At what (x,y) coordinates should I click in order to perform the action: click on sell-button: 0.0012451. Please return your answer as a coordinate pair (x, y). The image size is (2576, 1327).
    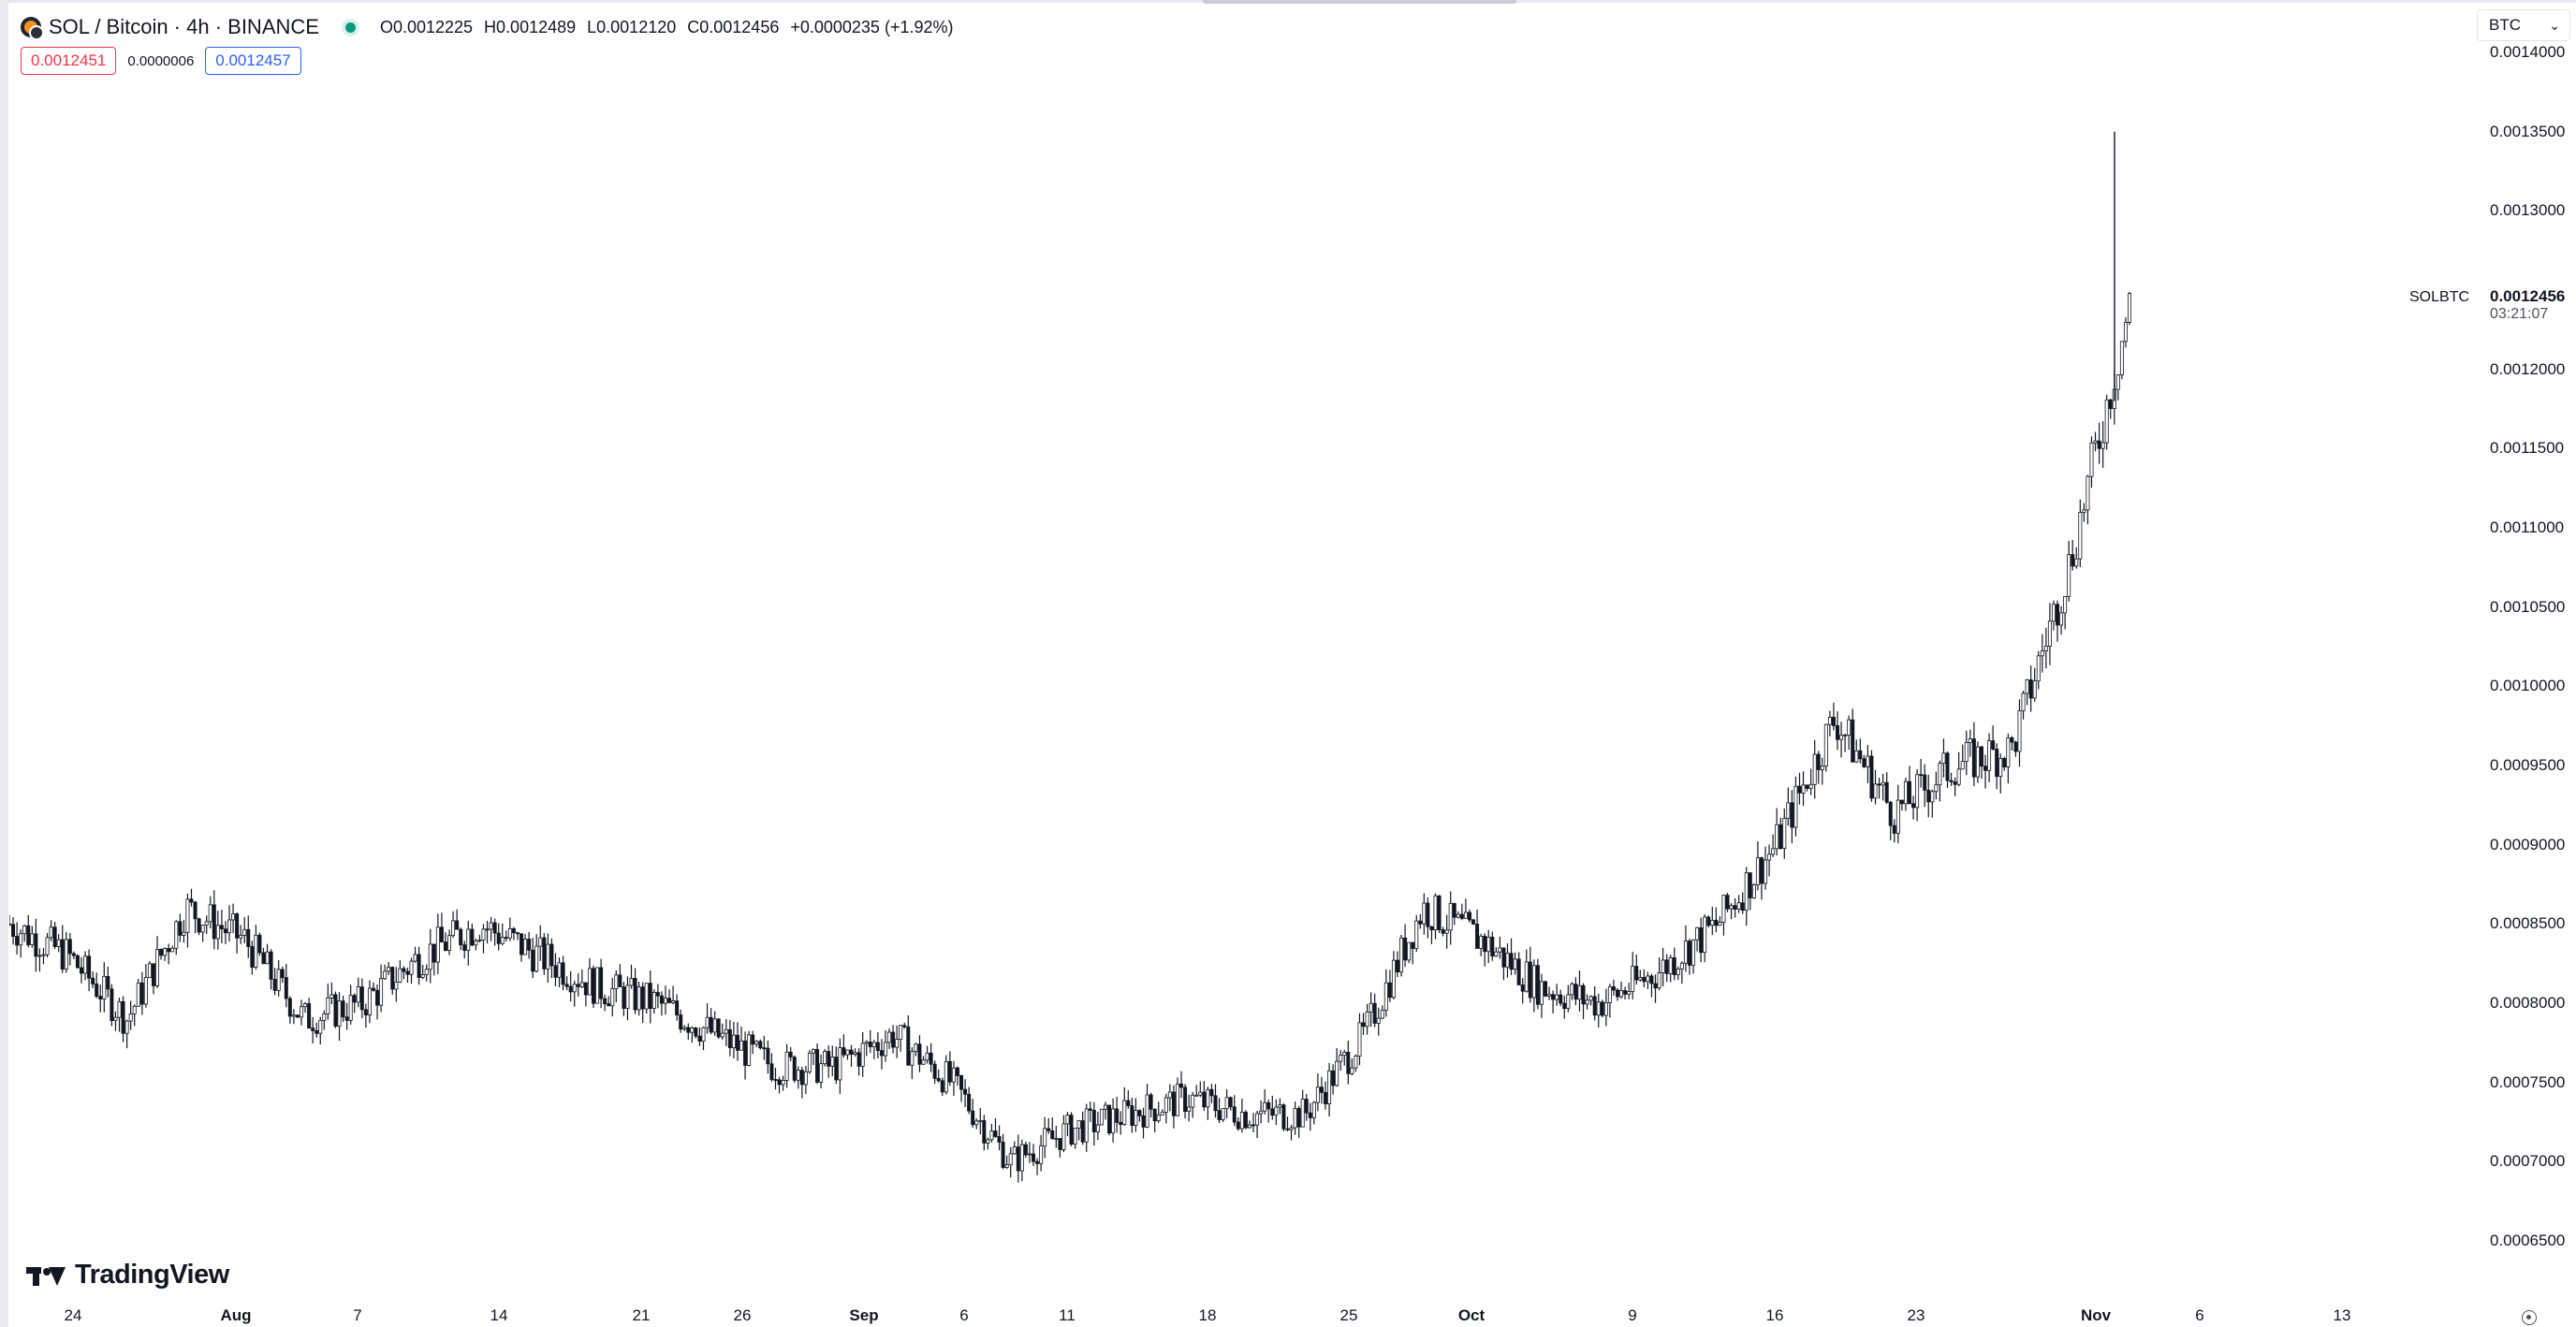
    Looking at the image, I should click on (69, 61).